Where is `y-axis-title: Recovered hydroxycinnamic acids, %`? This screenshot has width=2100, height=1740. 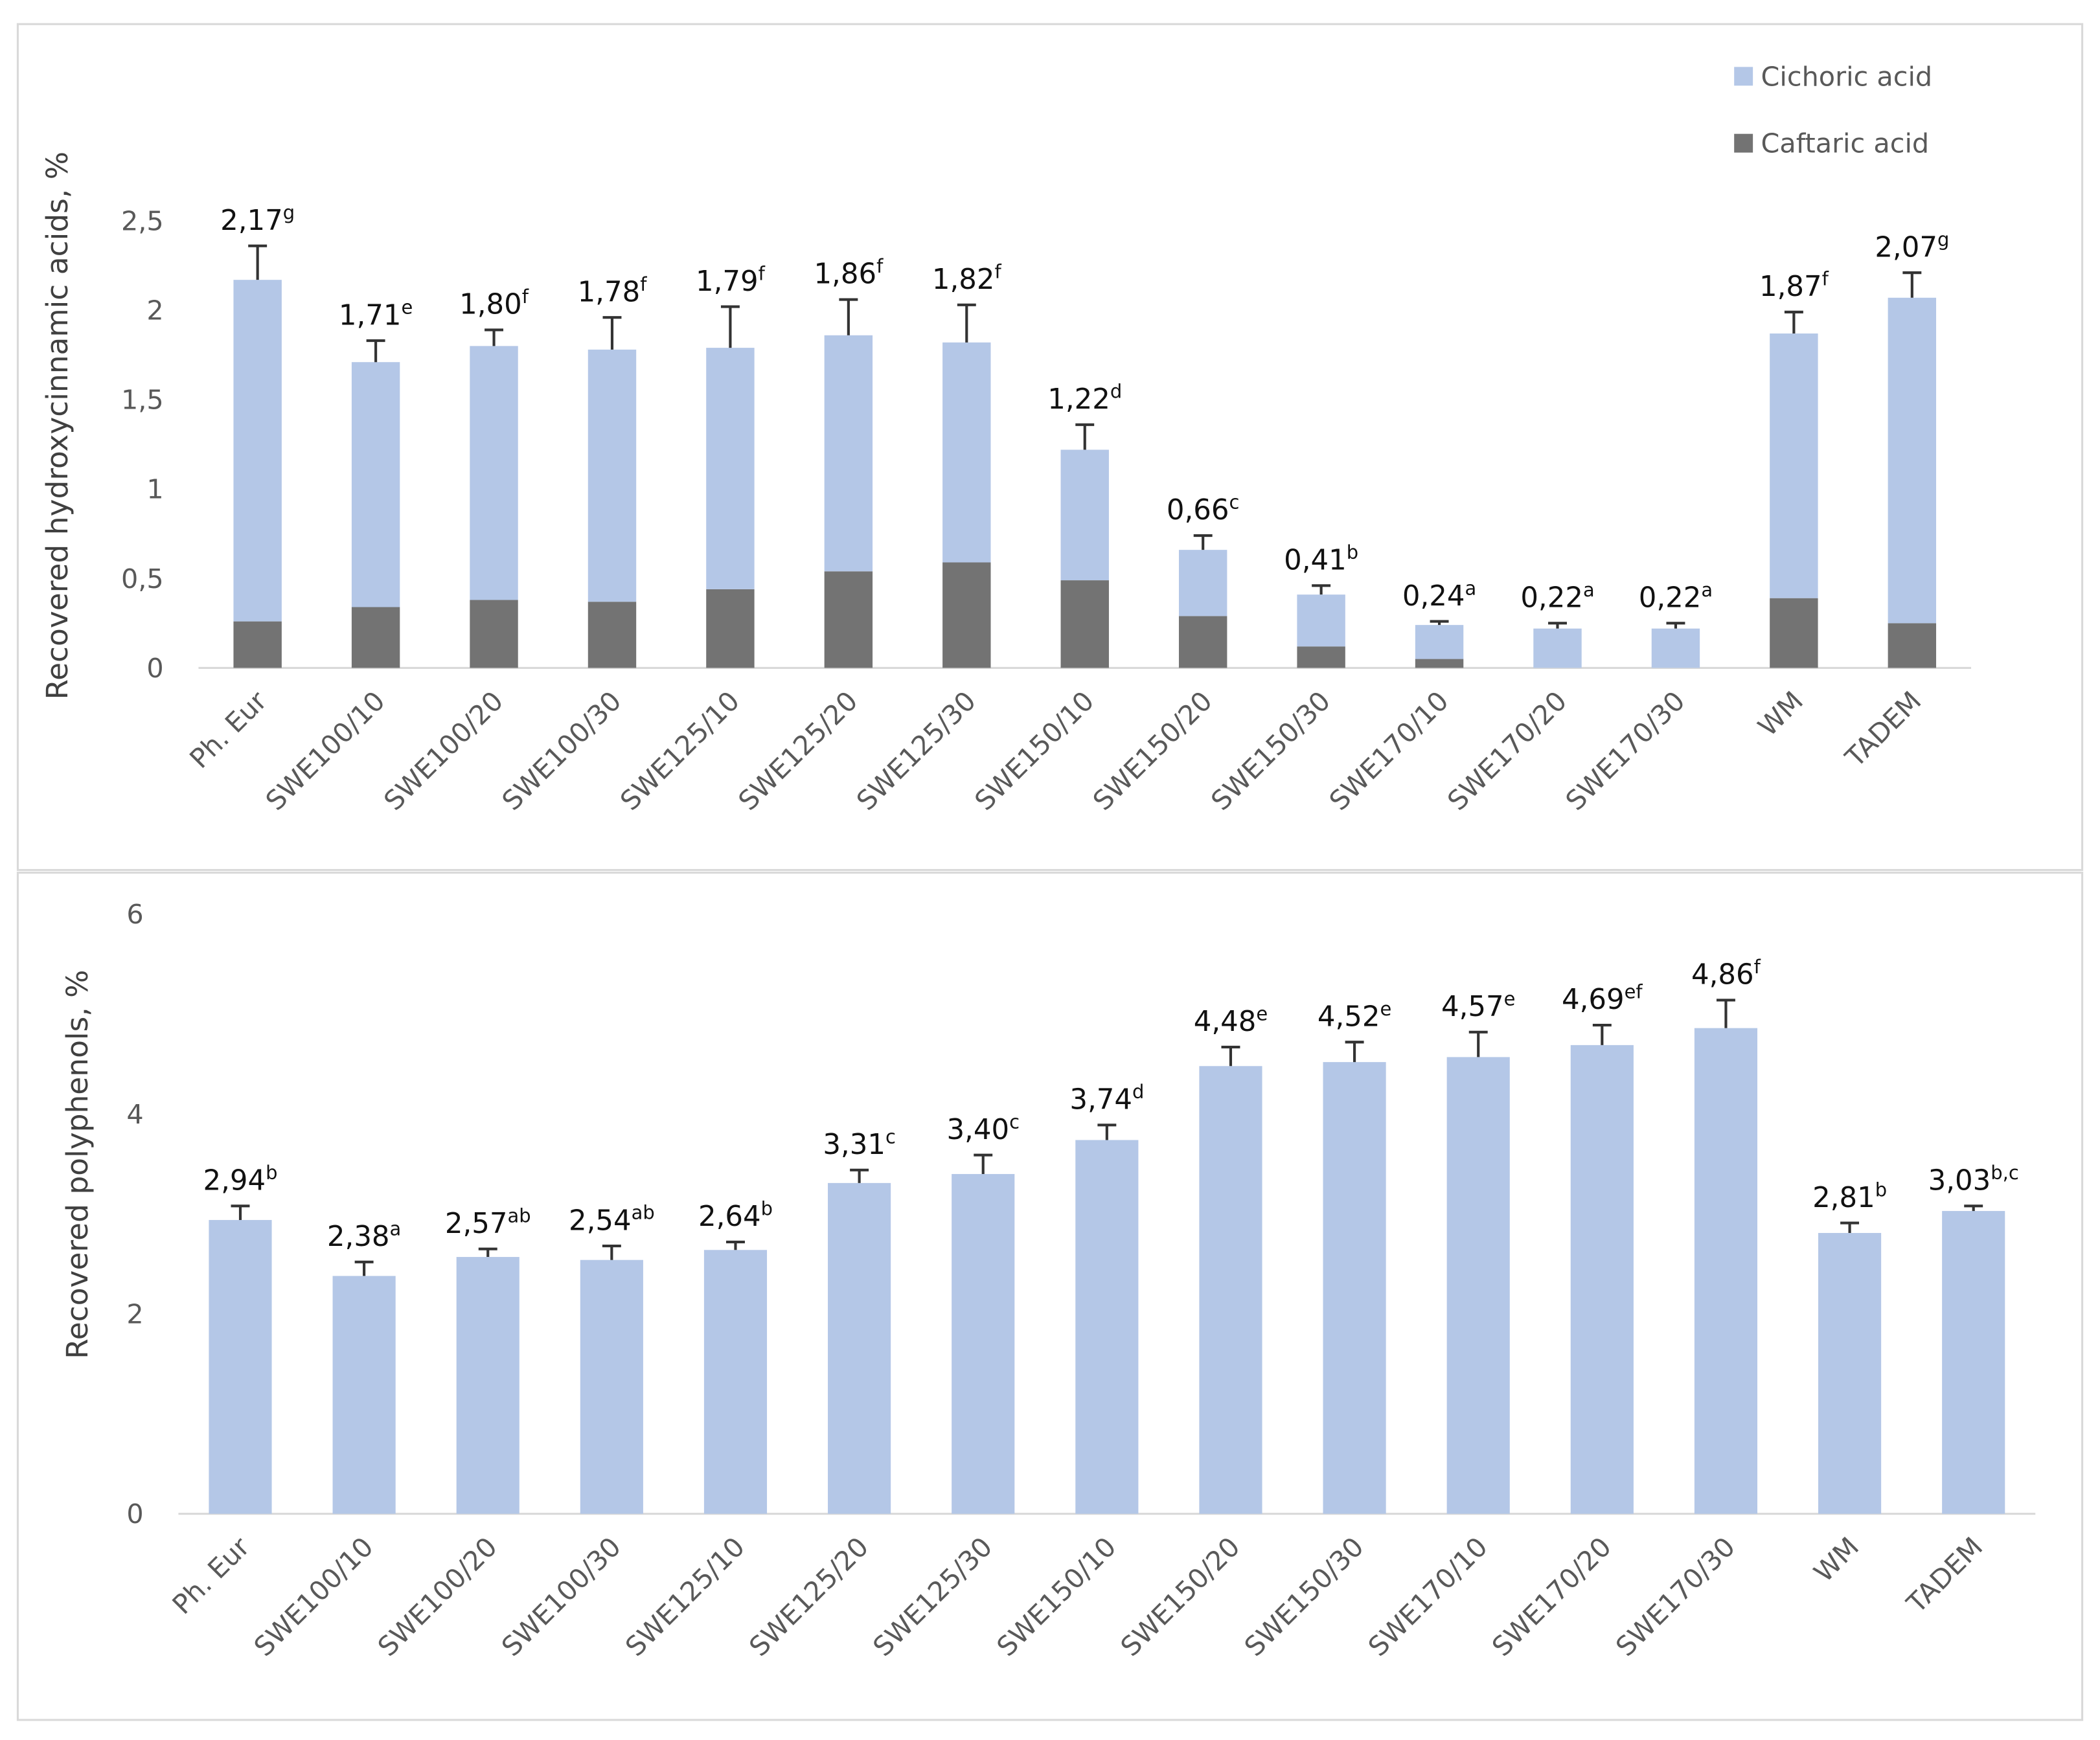
y-axis-title: Recovered hydroxycinnamic acids, % is located at coordinates (57, 425).